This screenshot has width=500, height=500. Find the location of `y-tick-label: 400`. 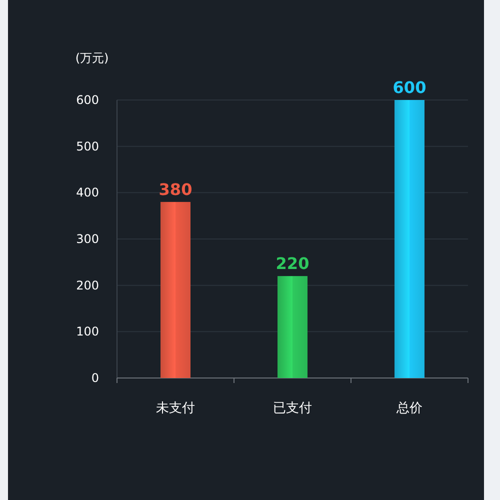

y-tick-label: 400 is located at coordinates (87, 193).